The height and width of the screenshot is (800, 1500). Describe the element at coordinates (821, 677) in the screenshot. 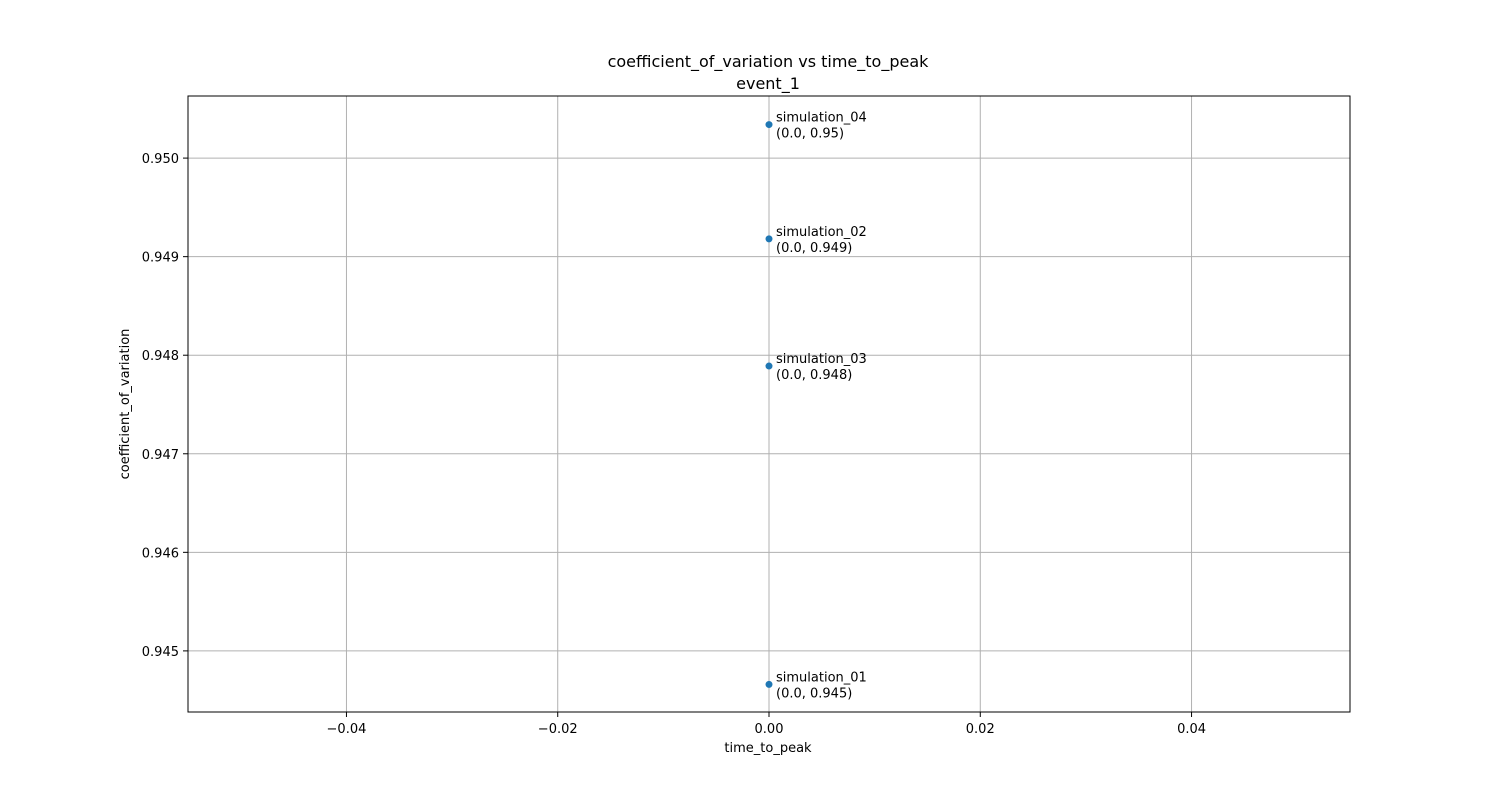

I see `point-name-label: simulation_01` at that location.